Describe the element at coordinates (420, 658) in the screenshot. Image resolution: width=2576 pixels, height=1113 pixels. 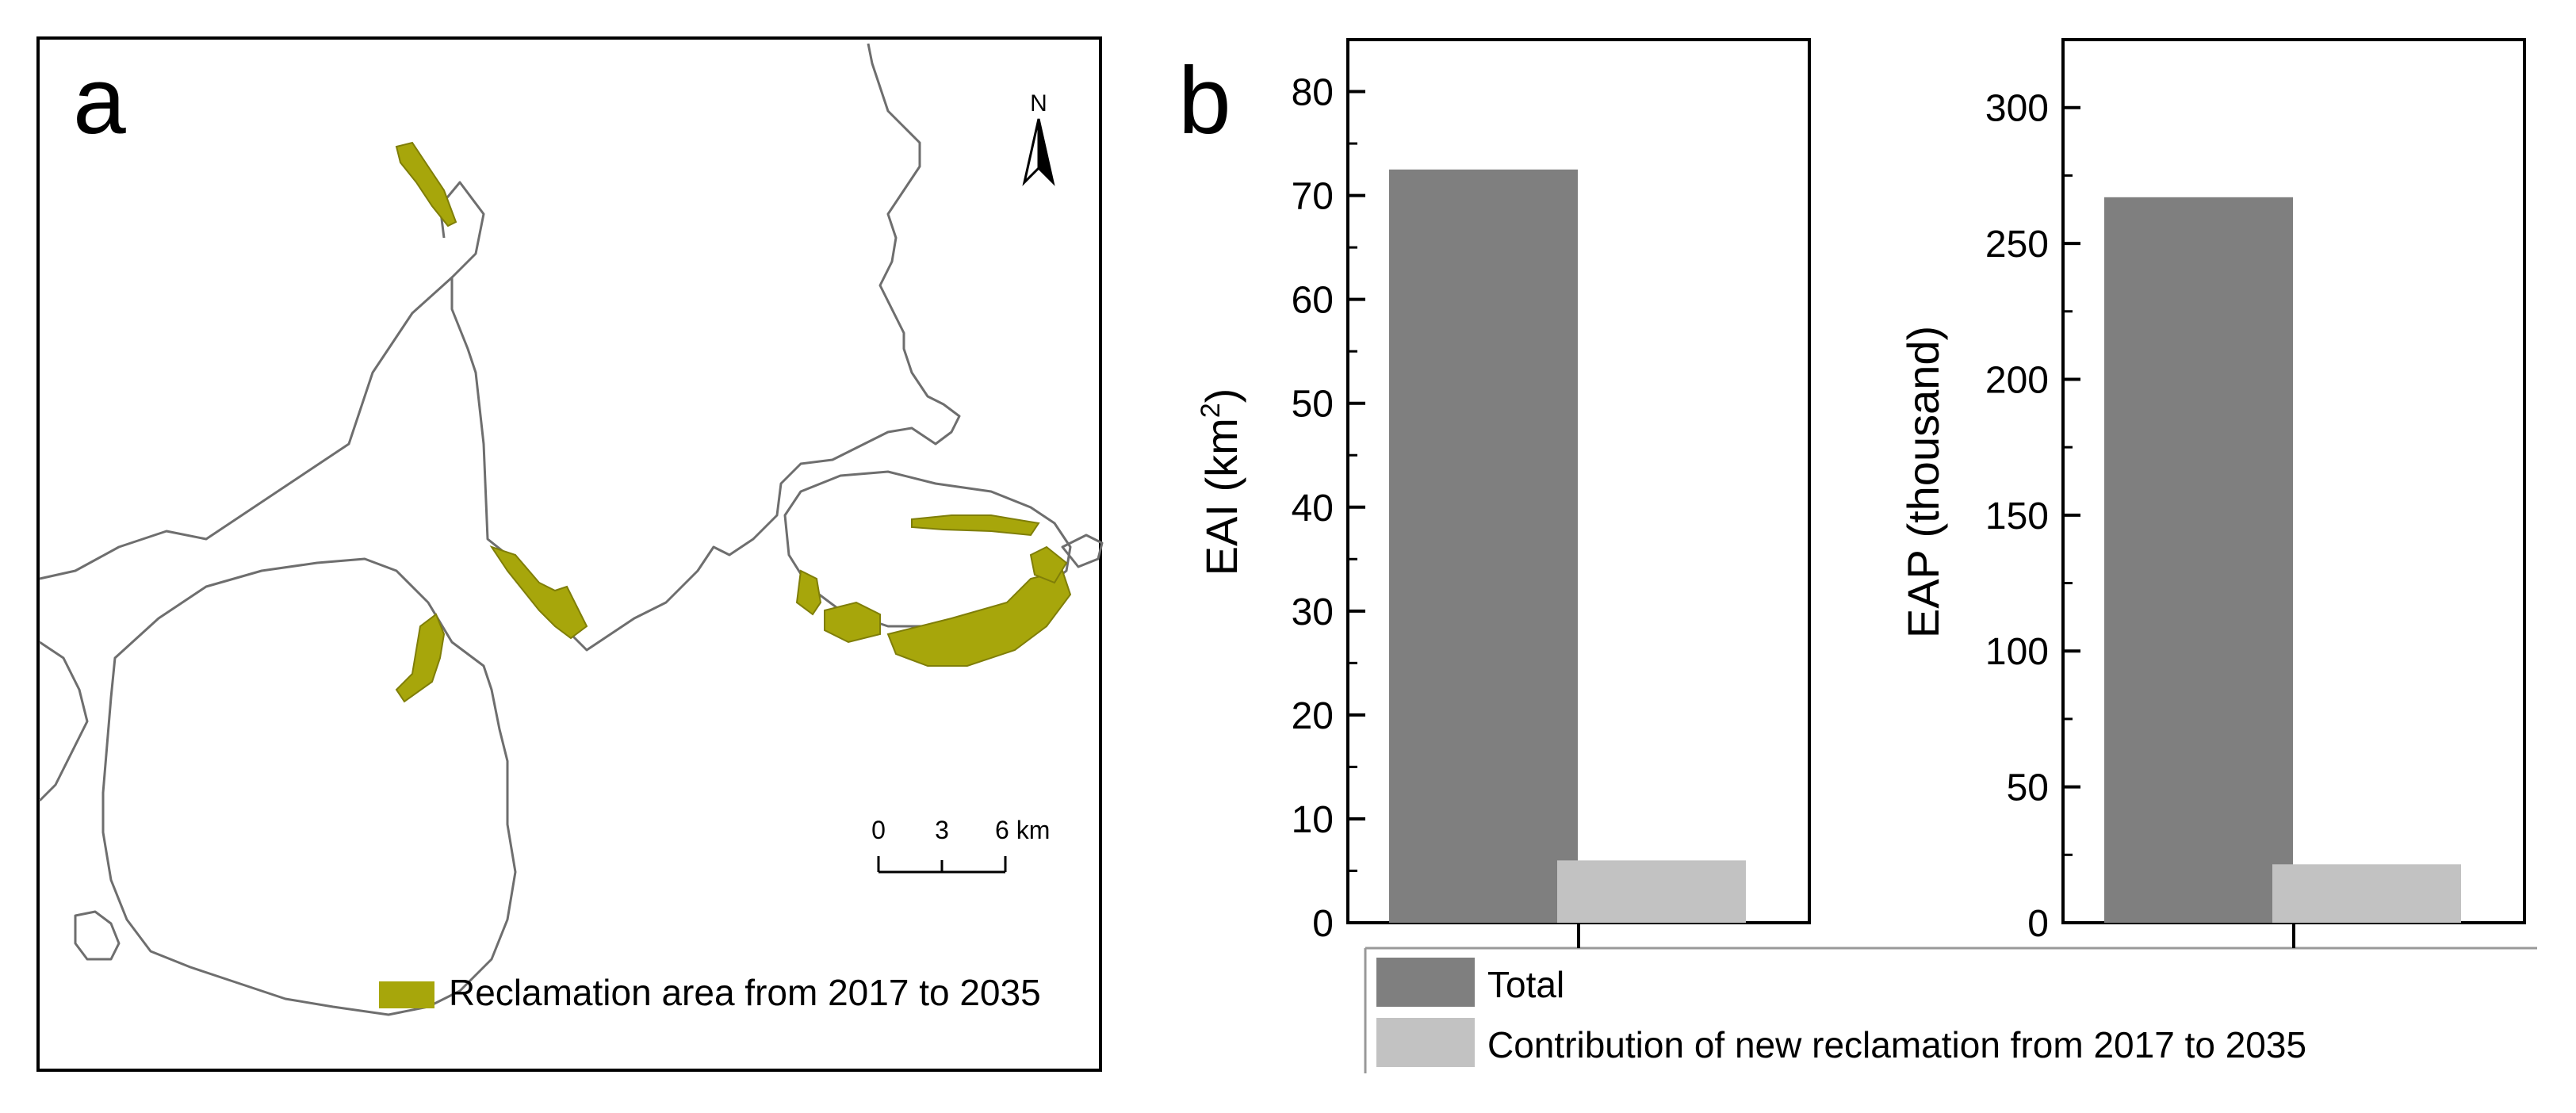
I see `reclamation-island-west` at that location.